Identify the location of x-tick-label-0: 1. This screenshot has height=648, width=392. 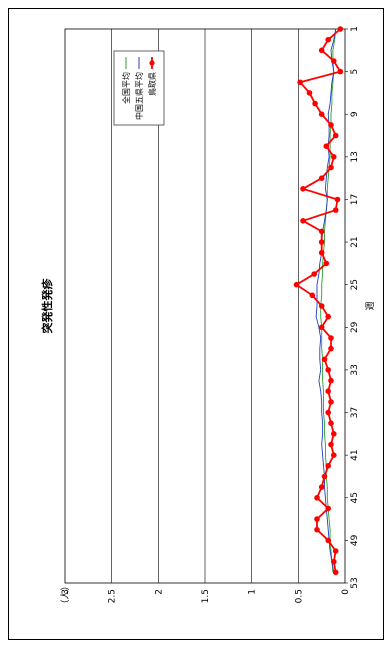
(355, 29).